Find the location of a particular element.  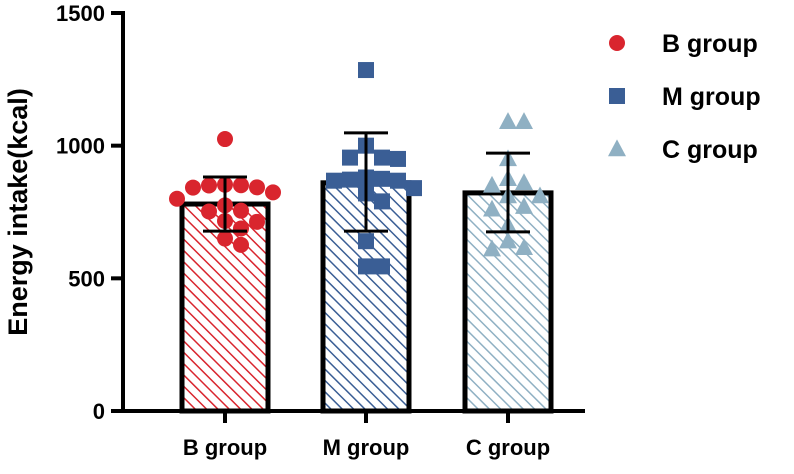

y-tick-label: 500 is located at coordinates (86, 278).